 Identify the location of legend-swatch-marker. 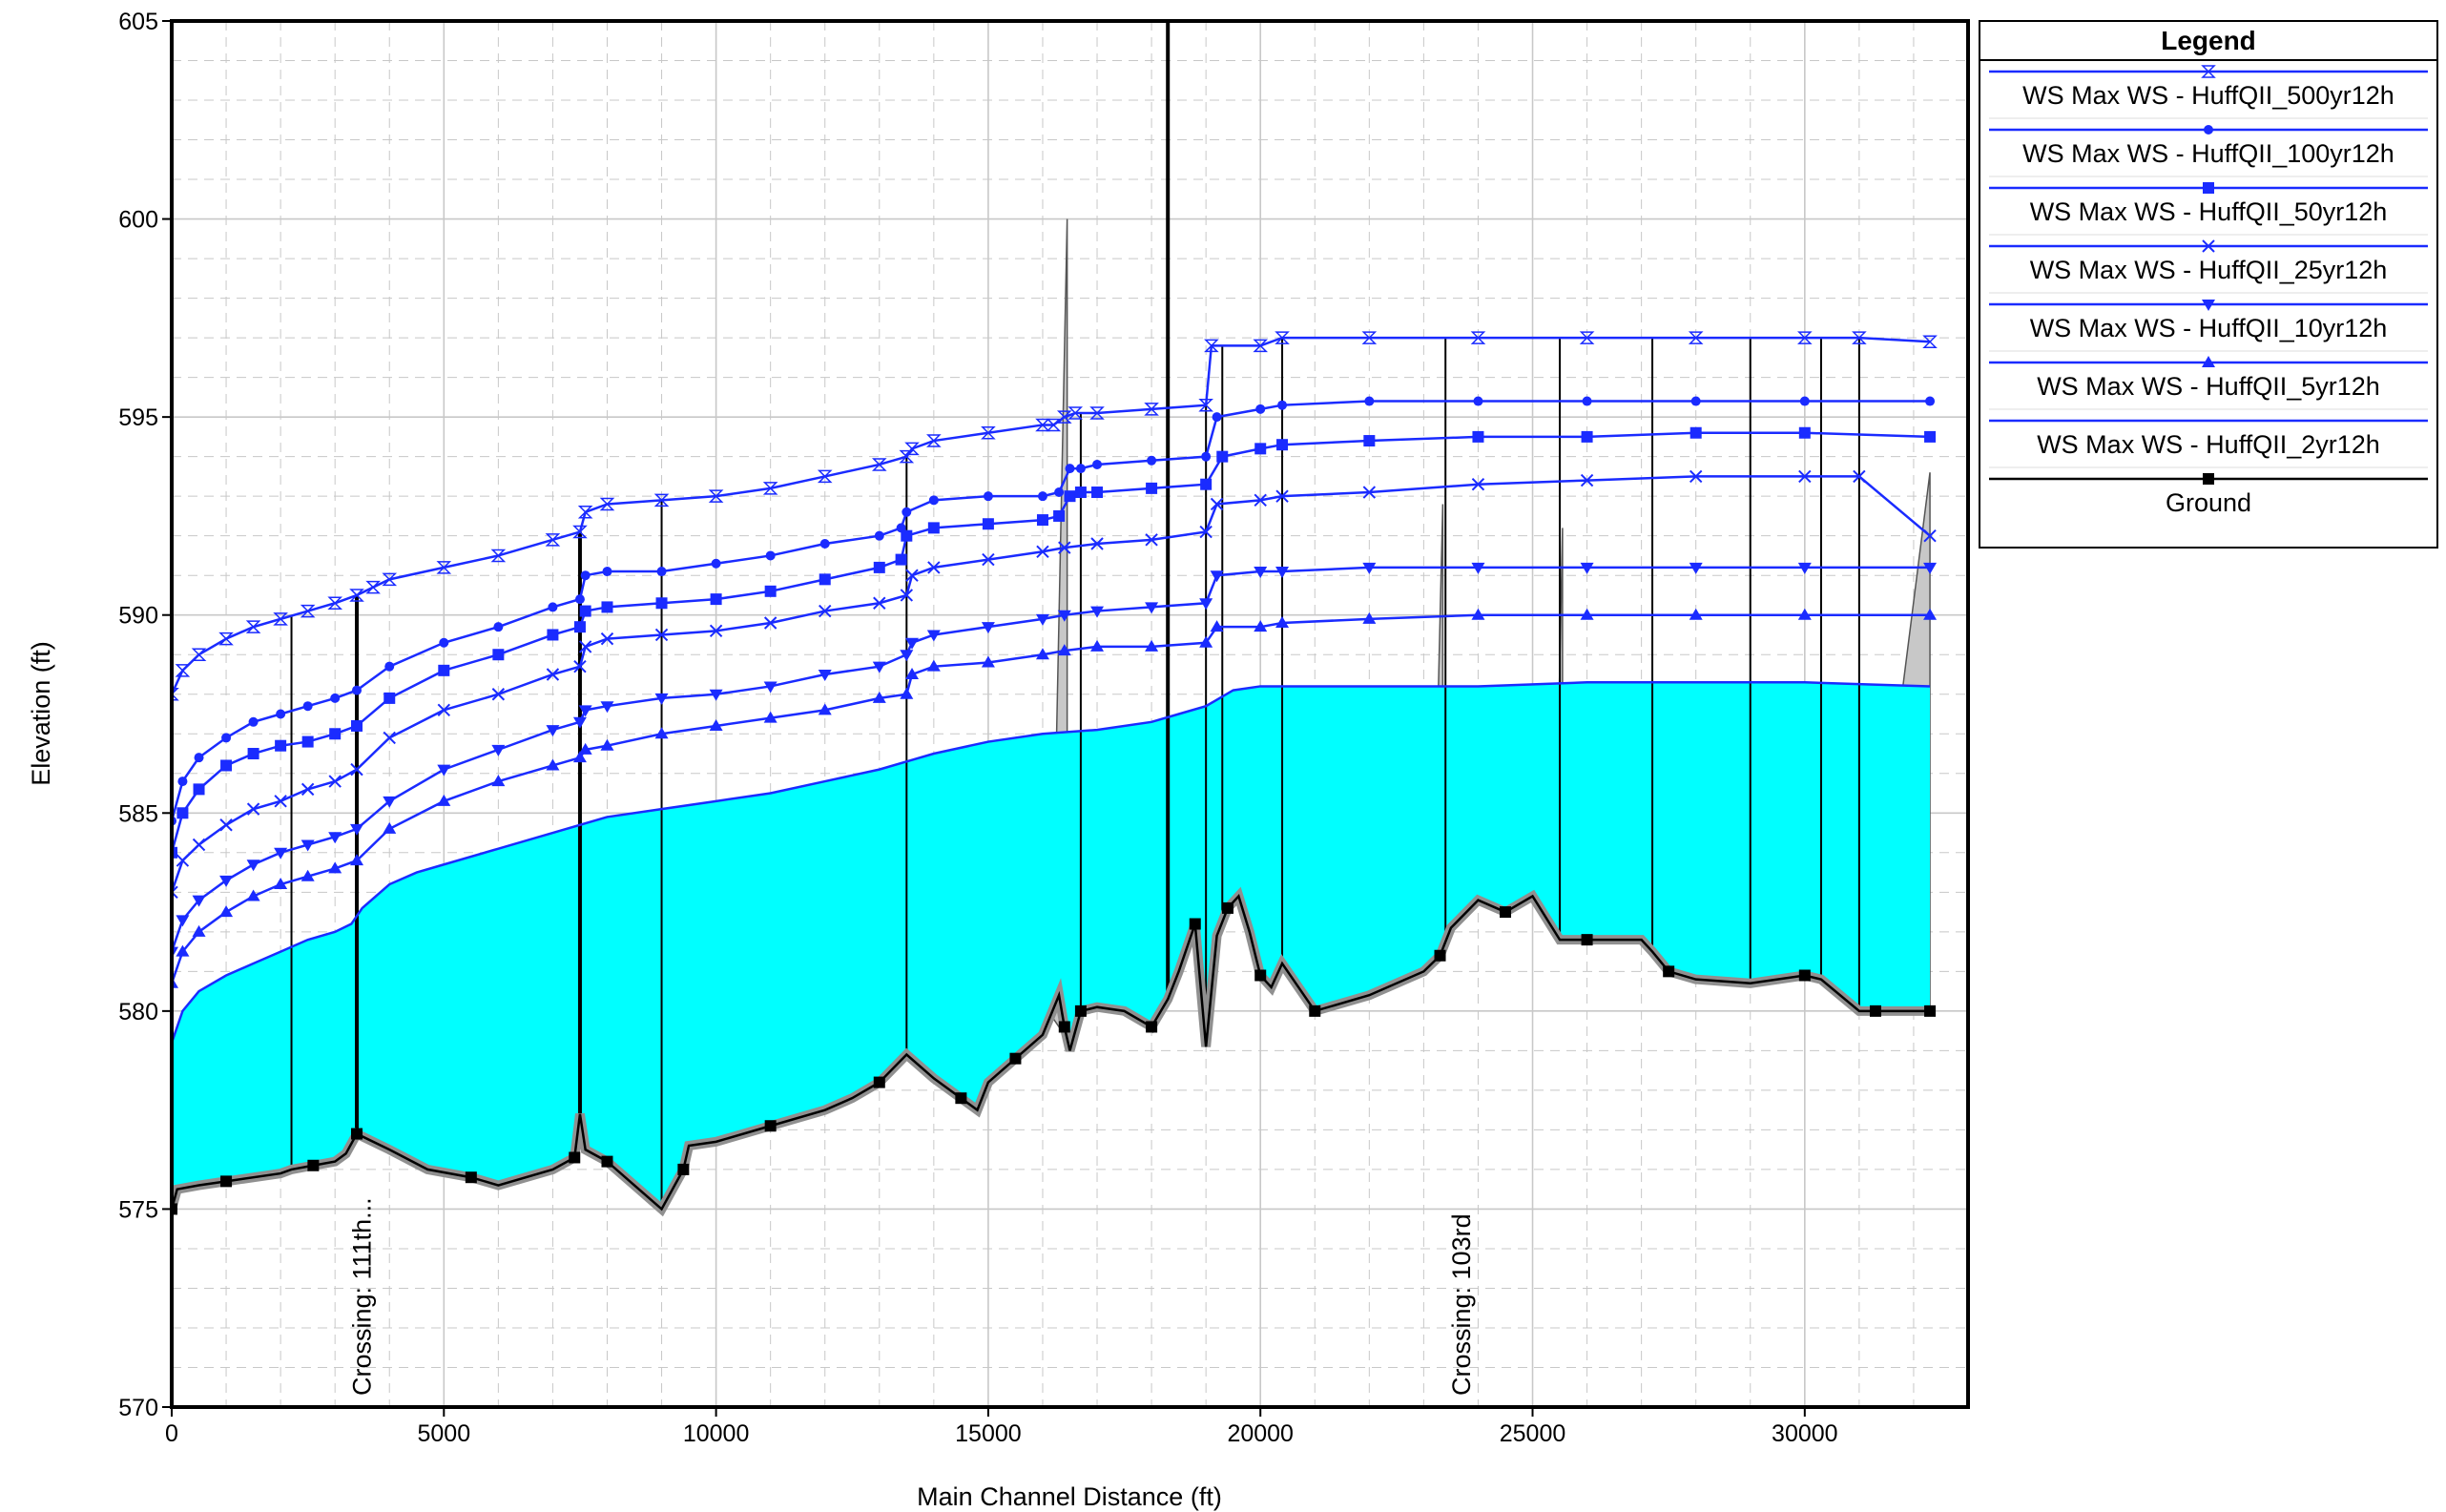
(2209, 479).